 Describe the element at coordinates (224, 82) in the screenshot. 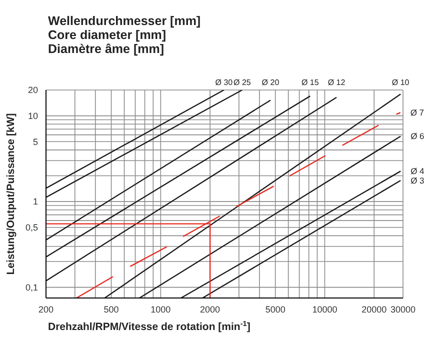

I see `series-label: Ø 30` at that location.